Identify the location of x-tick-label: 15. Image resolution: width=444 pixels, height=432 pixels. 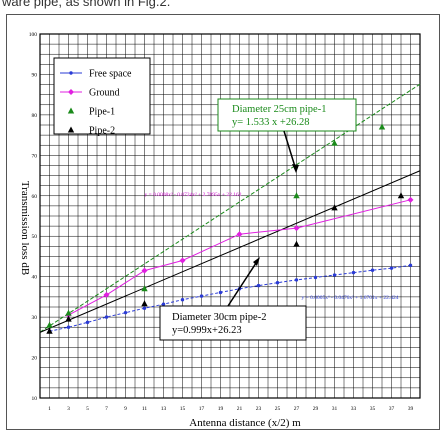
(183, 409).